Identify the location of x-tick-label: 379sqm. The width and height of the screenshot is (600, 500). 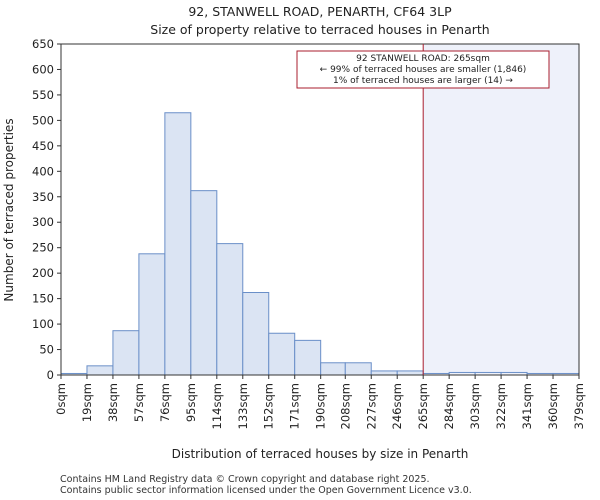
(579, 406).